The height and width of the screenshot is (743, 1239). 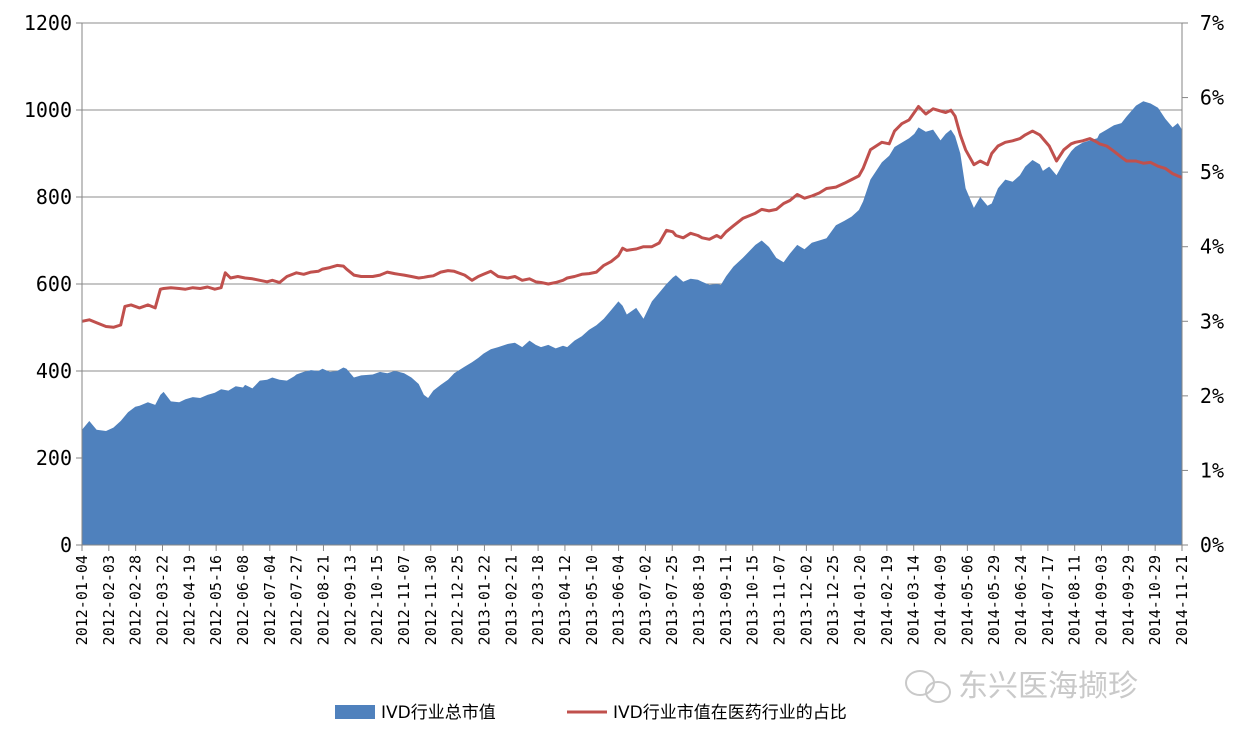 What do you see at coordinates (511, 600) in the screenshot?
I see `x-tick-label: 2013-02-21` at bounding box center [511, 600].